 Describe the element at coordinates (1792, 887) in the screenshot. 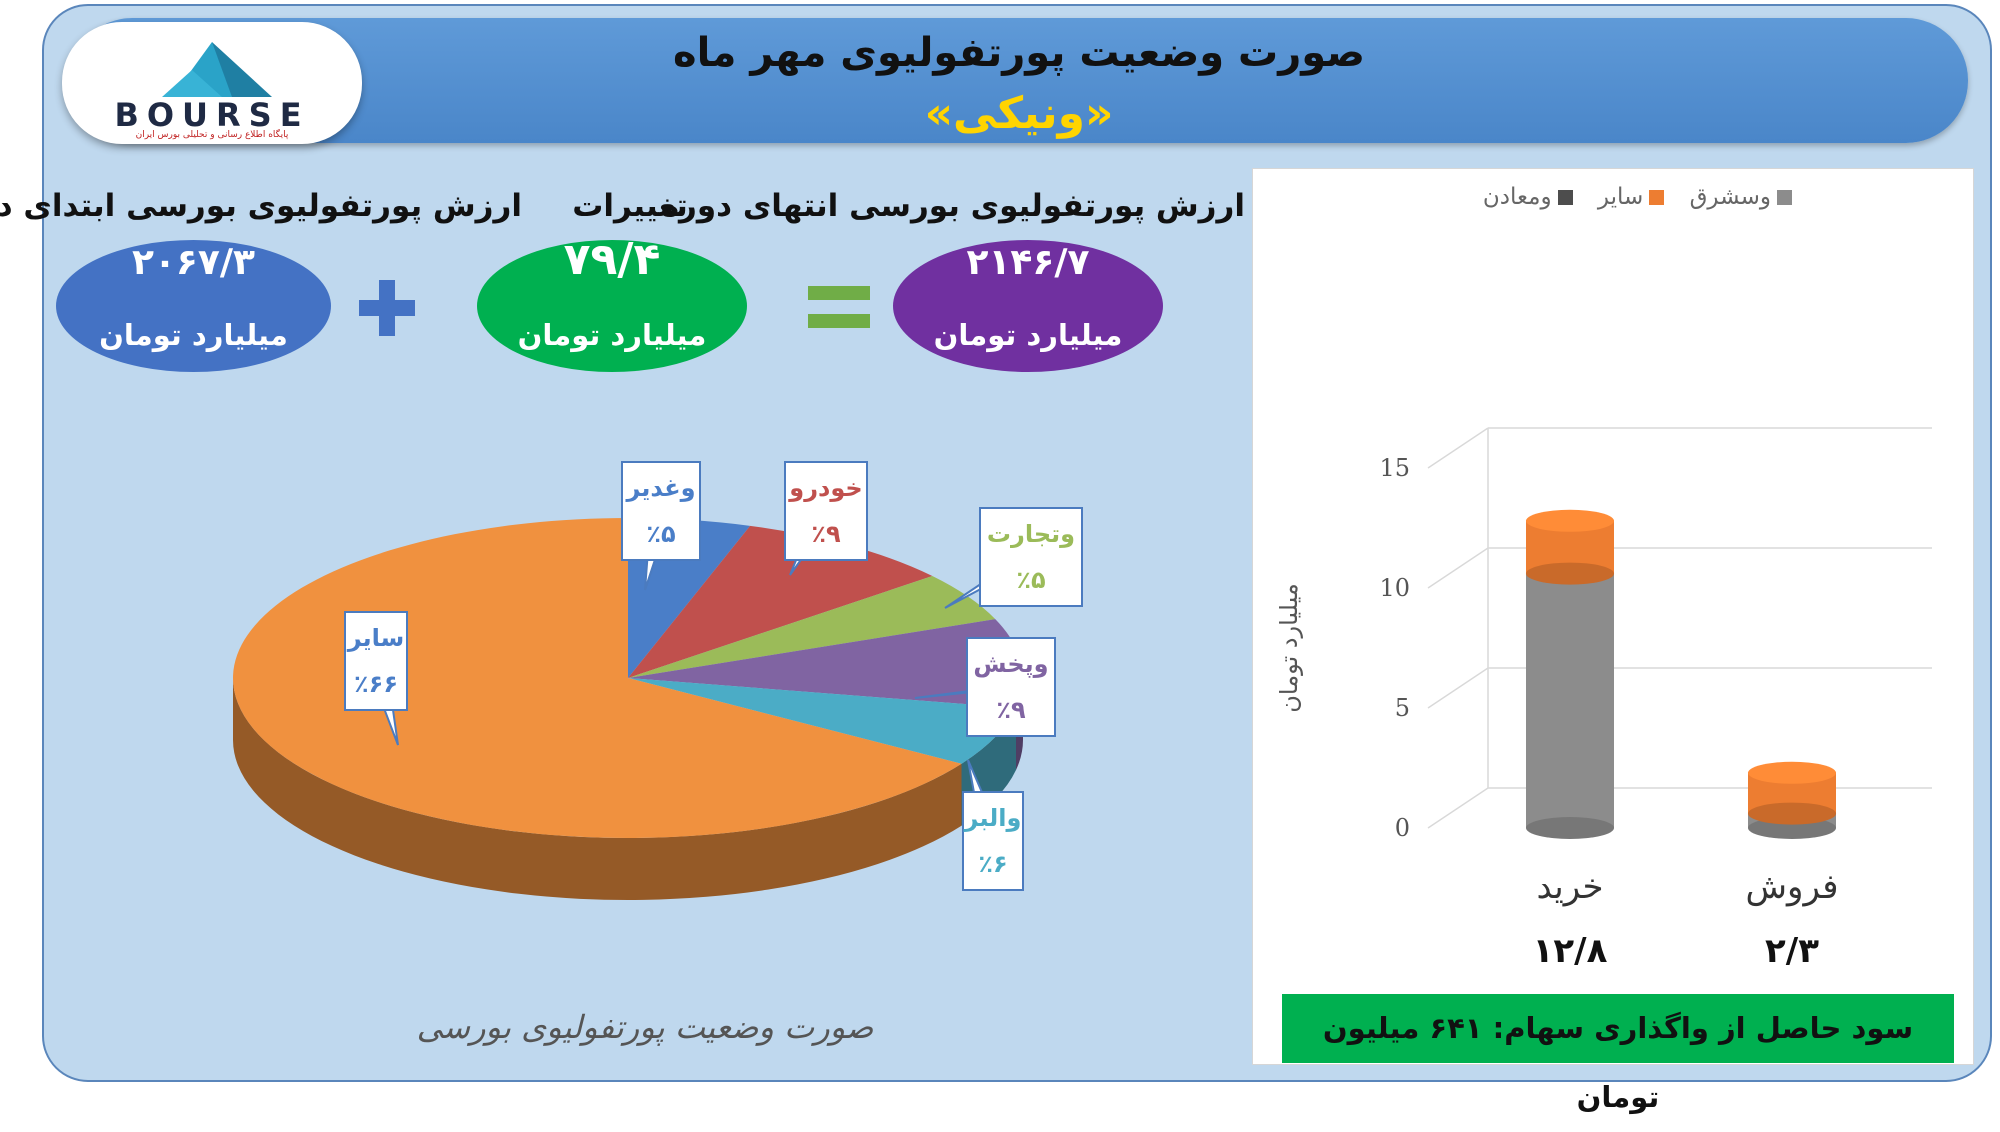

I see `x-category-label-1: فروش` at that location.